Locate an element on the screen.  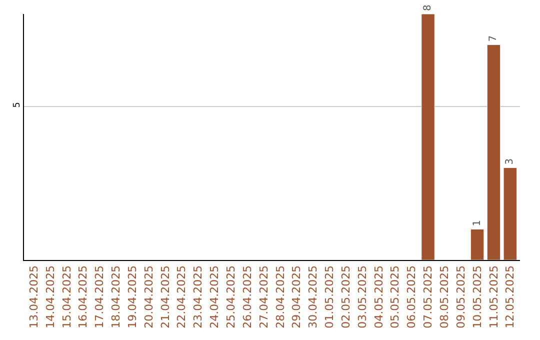
x-tick-label: 15.04.2025 is located at coordinates (67, 296).